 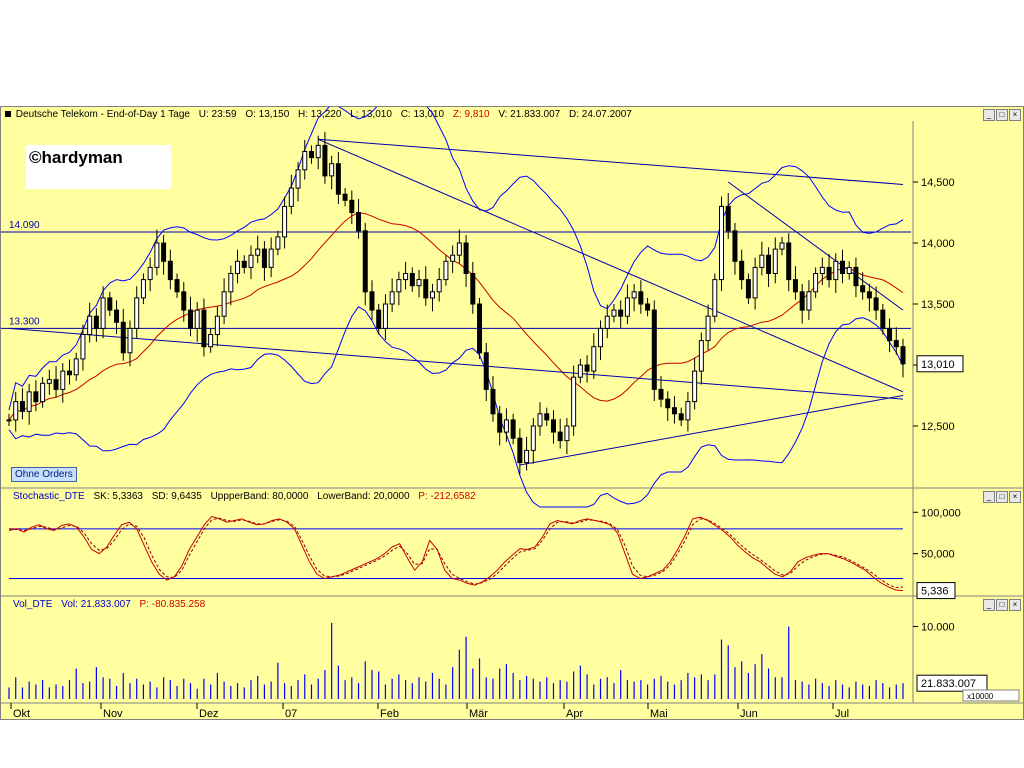 What do you see at coordinates (1002, 497) in the screenshot?
I see `stoch-maximize-icon: □` at bounding box center [1002, 497].